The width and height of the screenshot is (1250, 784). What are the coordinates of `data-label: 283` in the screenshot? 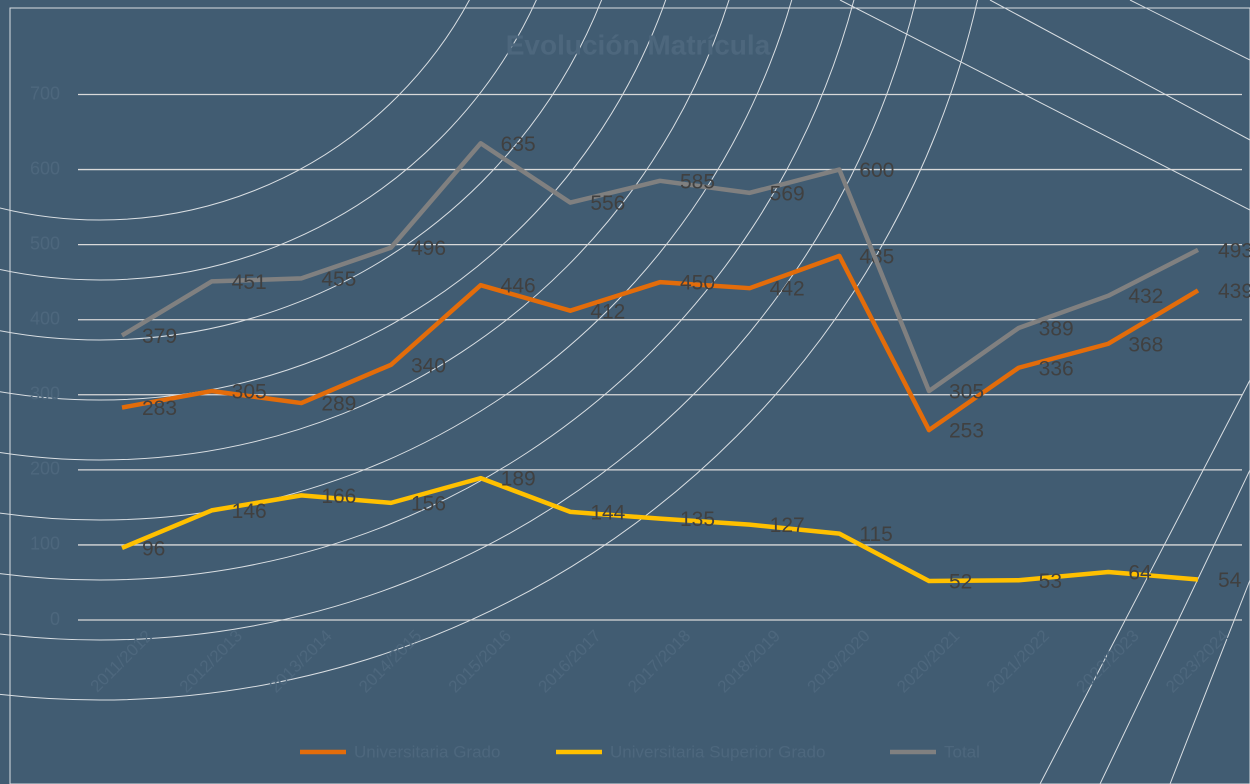 It's located at (159, 408).